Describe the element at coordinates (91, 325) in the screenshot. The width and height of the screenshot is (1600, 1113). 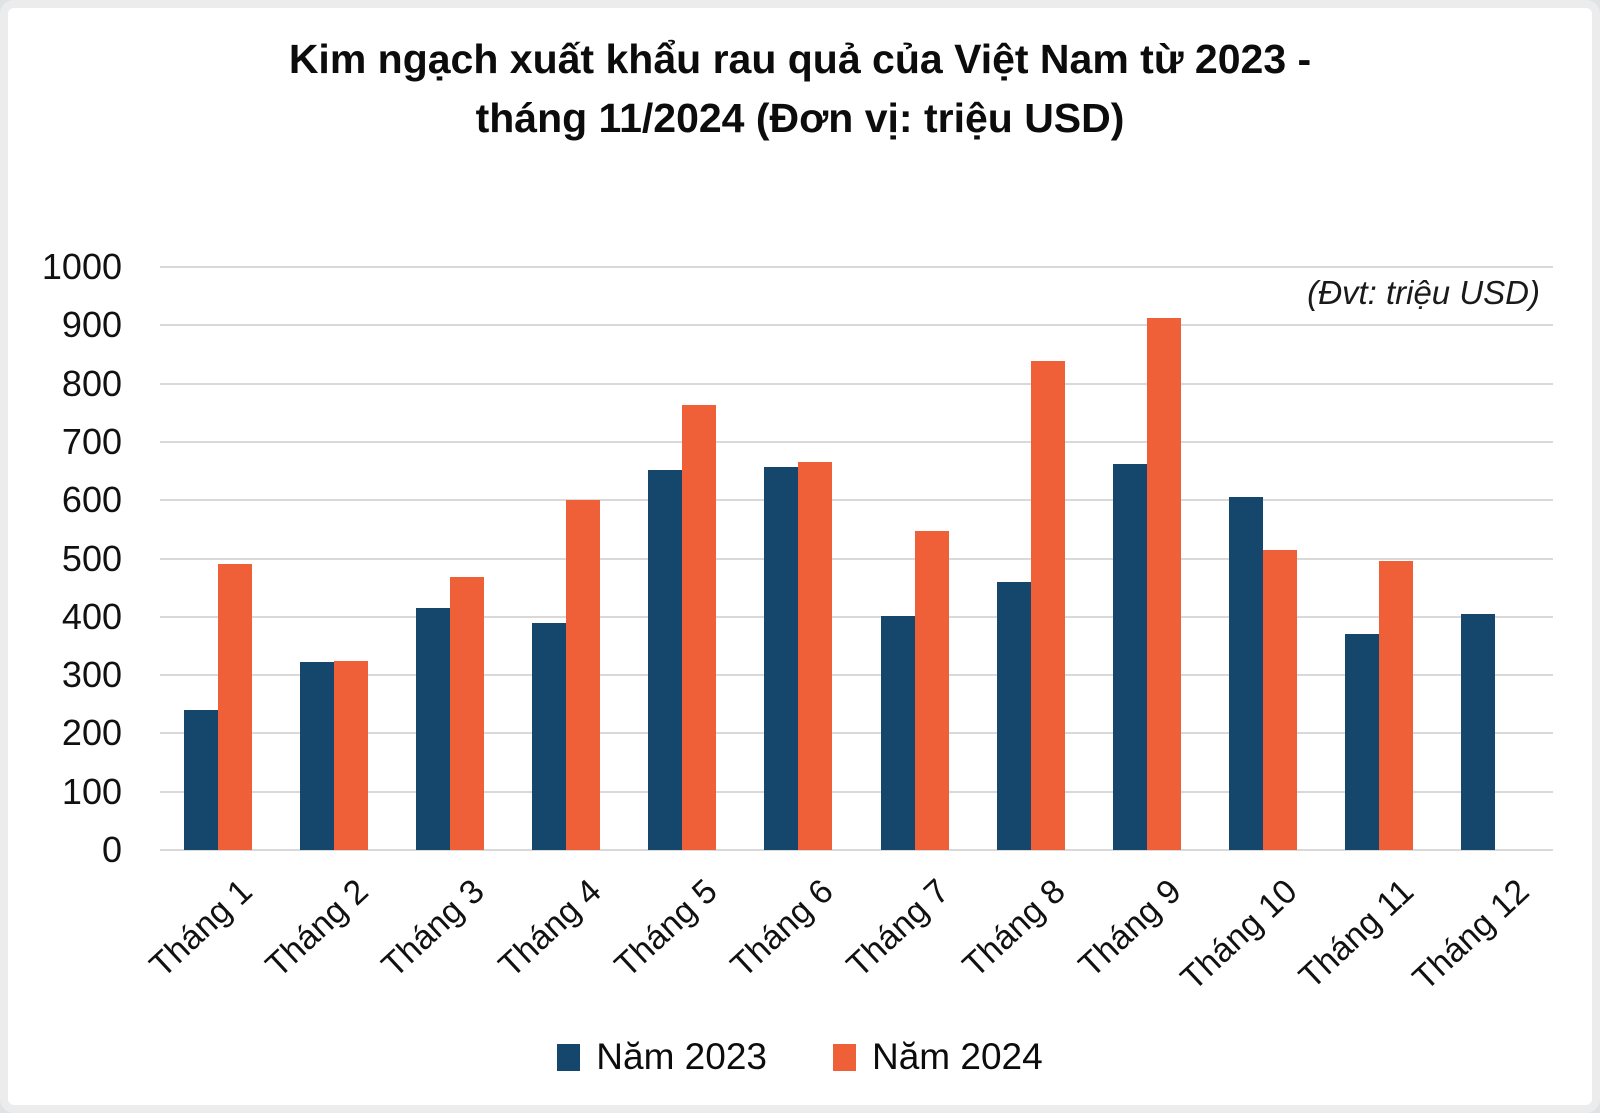
I see `y-tick-label-900: 900` at that location.